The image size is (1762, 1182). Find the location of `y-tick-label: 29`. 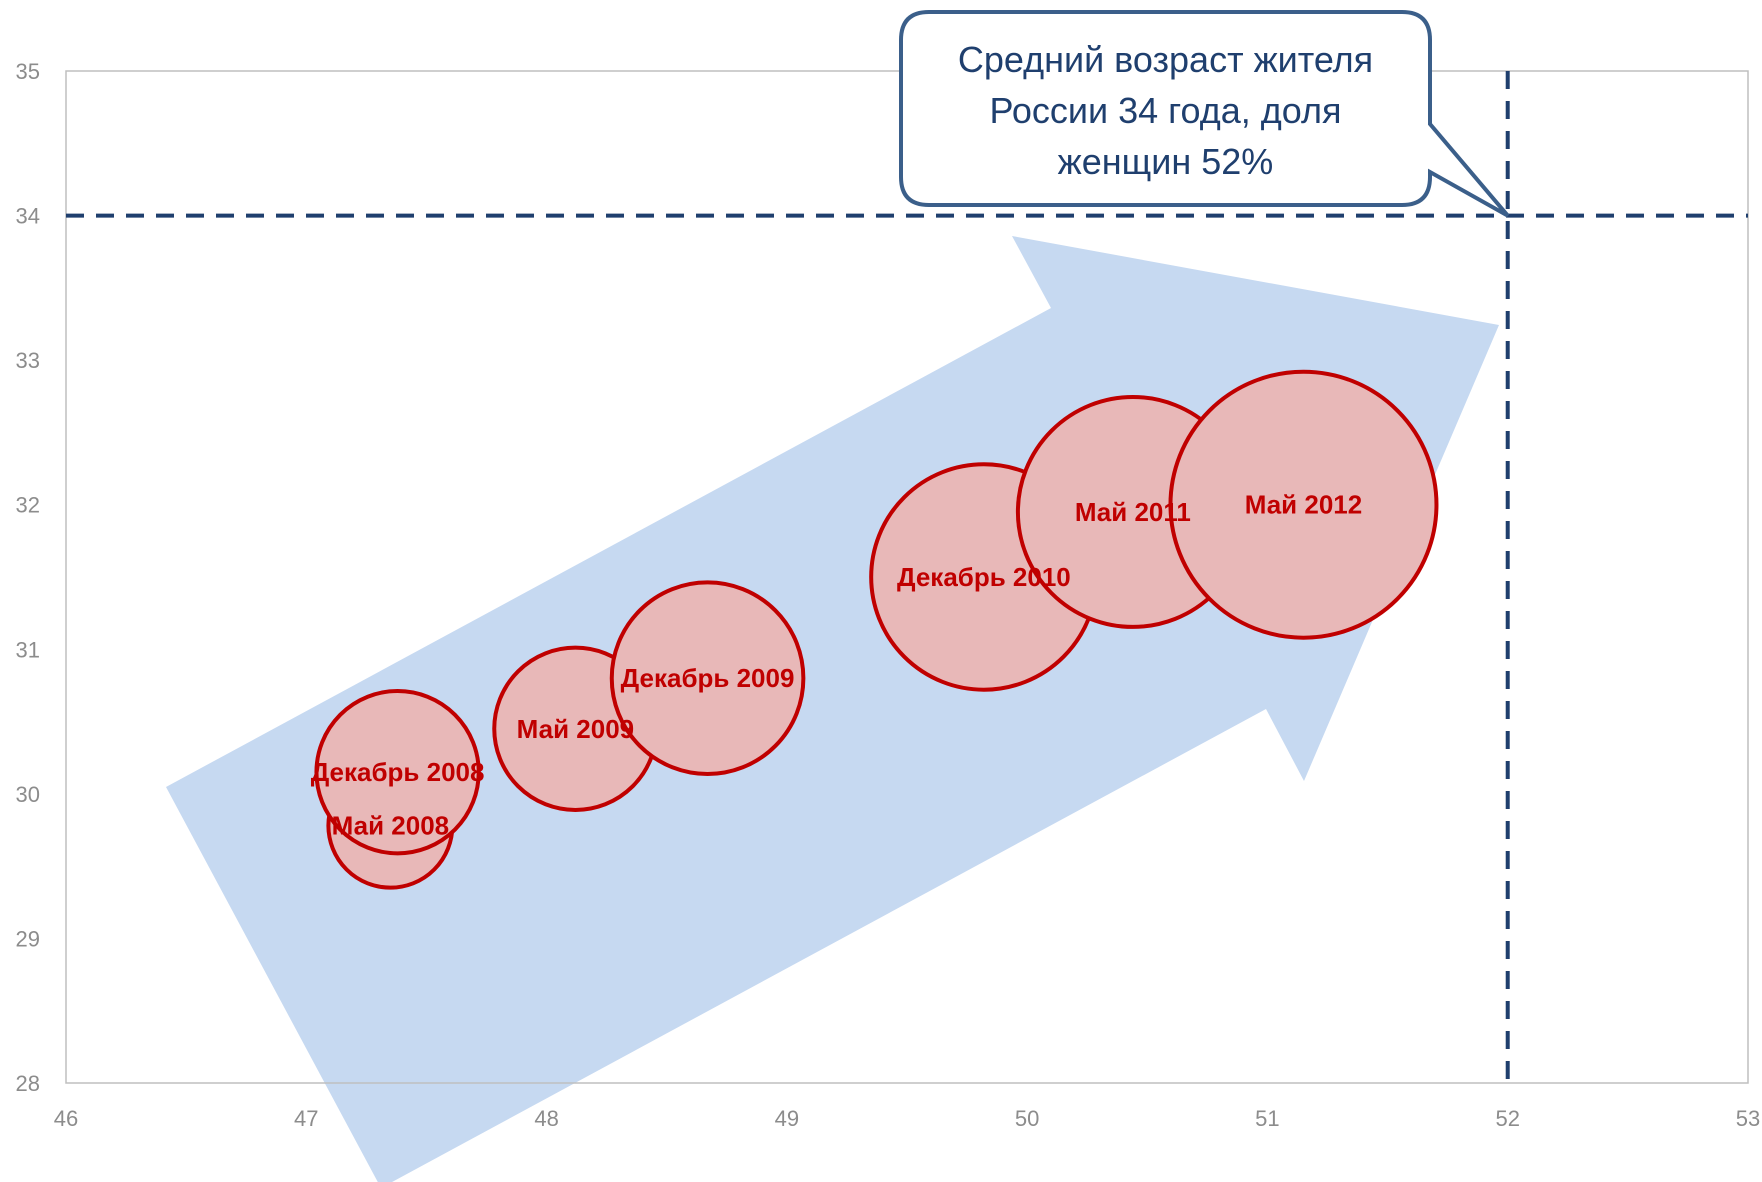

y-tick-label: 29 is located at coordinates (28, 938).